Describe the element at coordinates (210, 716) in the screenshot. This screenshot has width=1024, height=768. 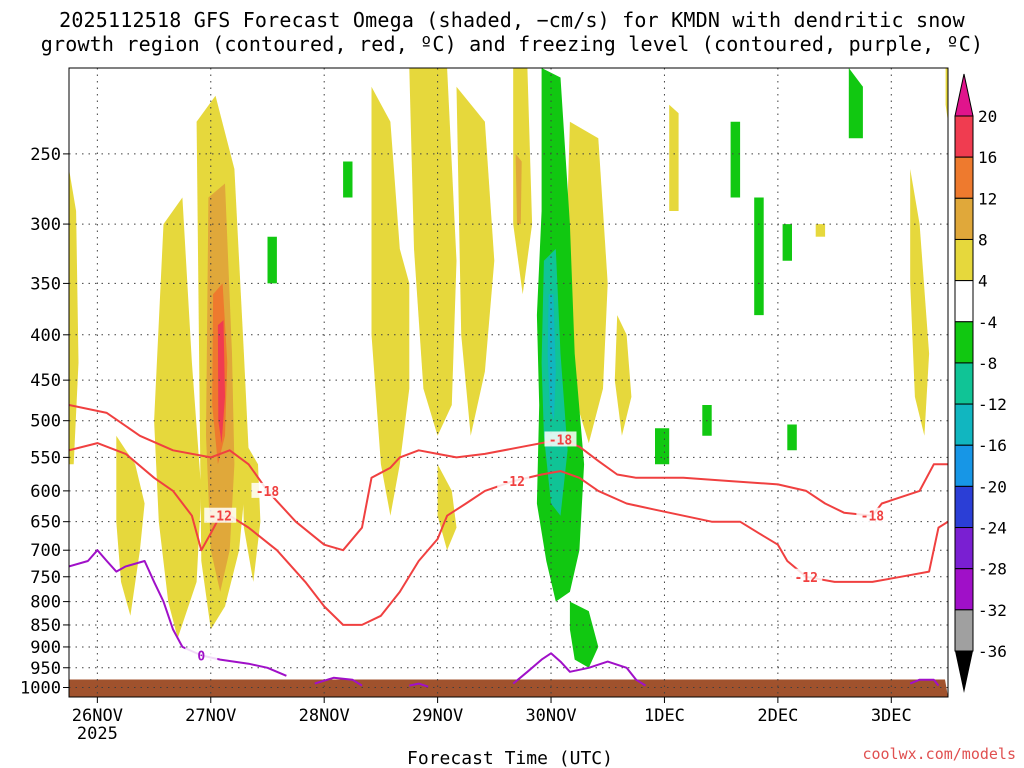
I see `x-tick-label-1: 27NOV` at that location.